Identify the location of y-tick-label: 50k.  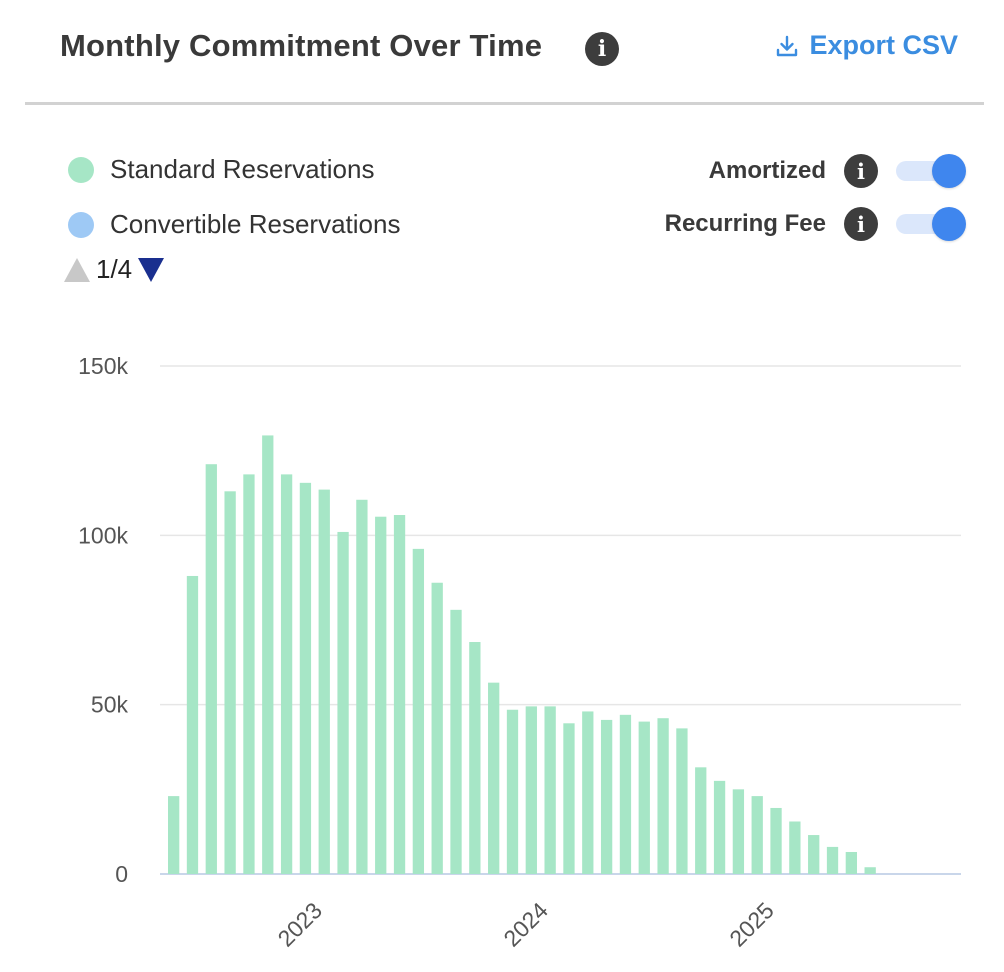
(110, 705).